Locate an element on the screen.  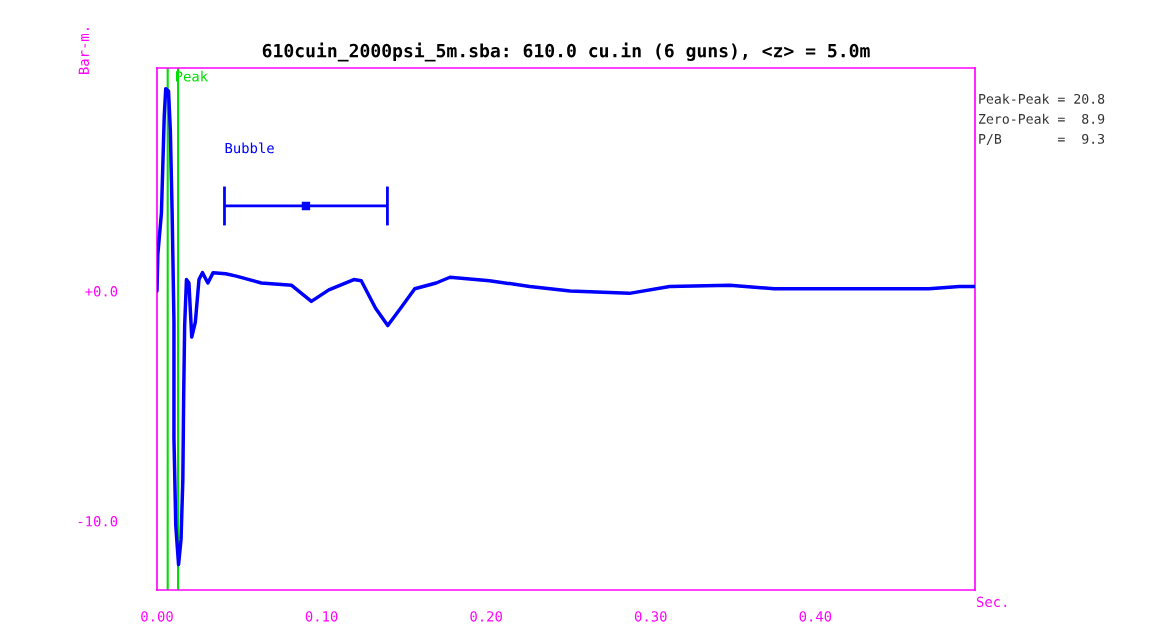
text: Zero-Peak = 8.9 is located at coordinates (1042, 118).